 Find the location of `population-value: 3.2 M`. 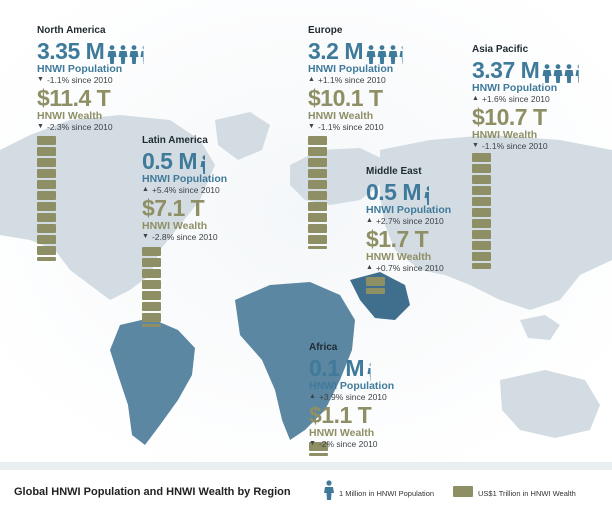

population-value: 3.2 M is located at coordinates (336, 51).